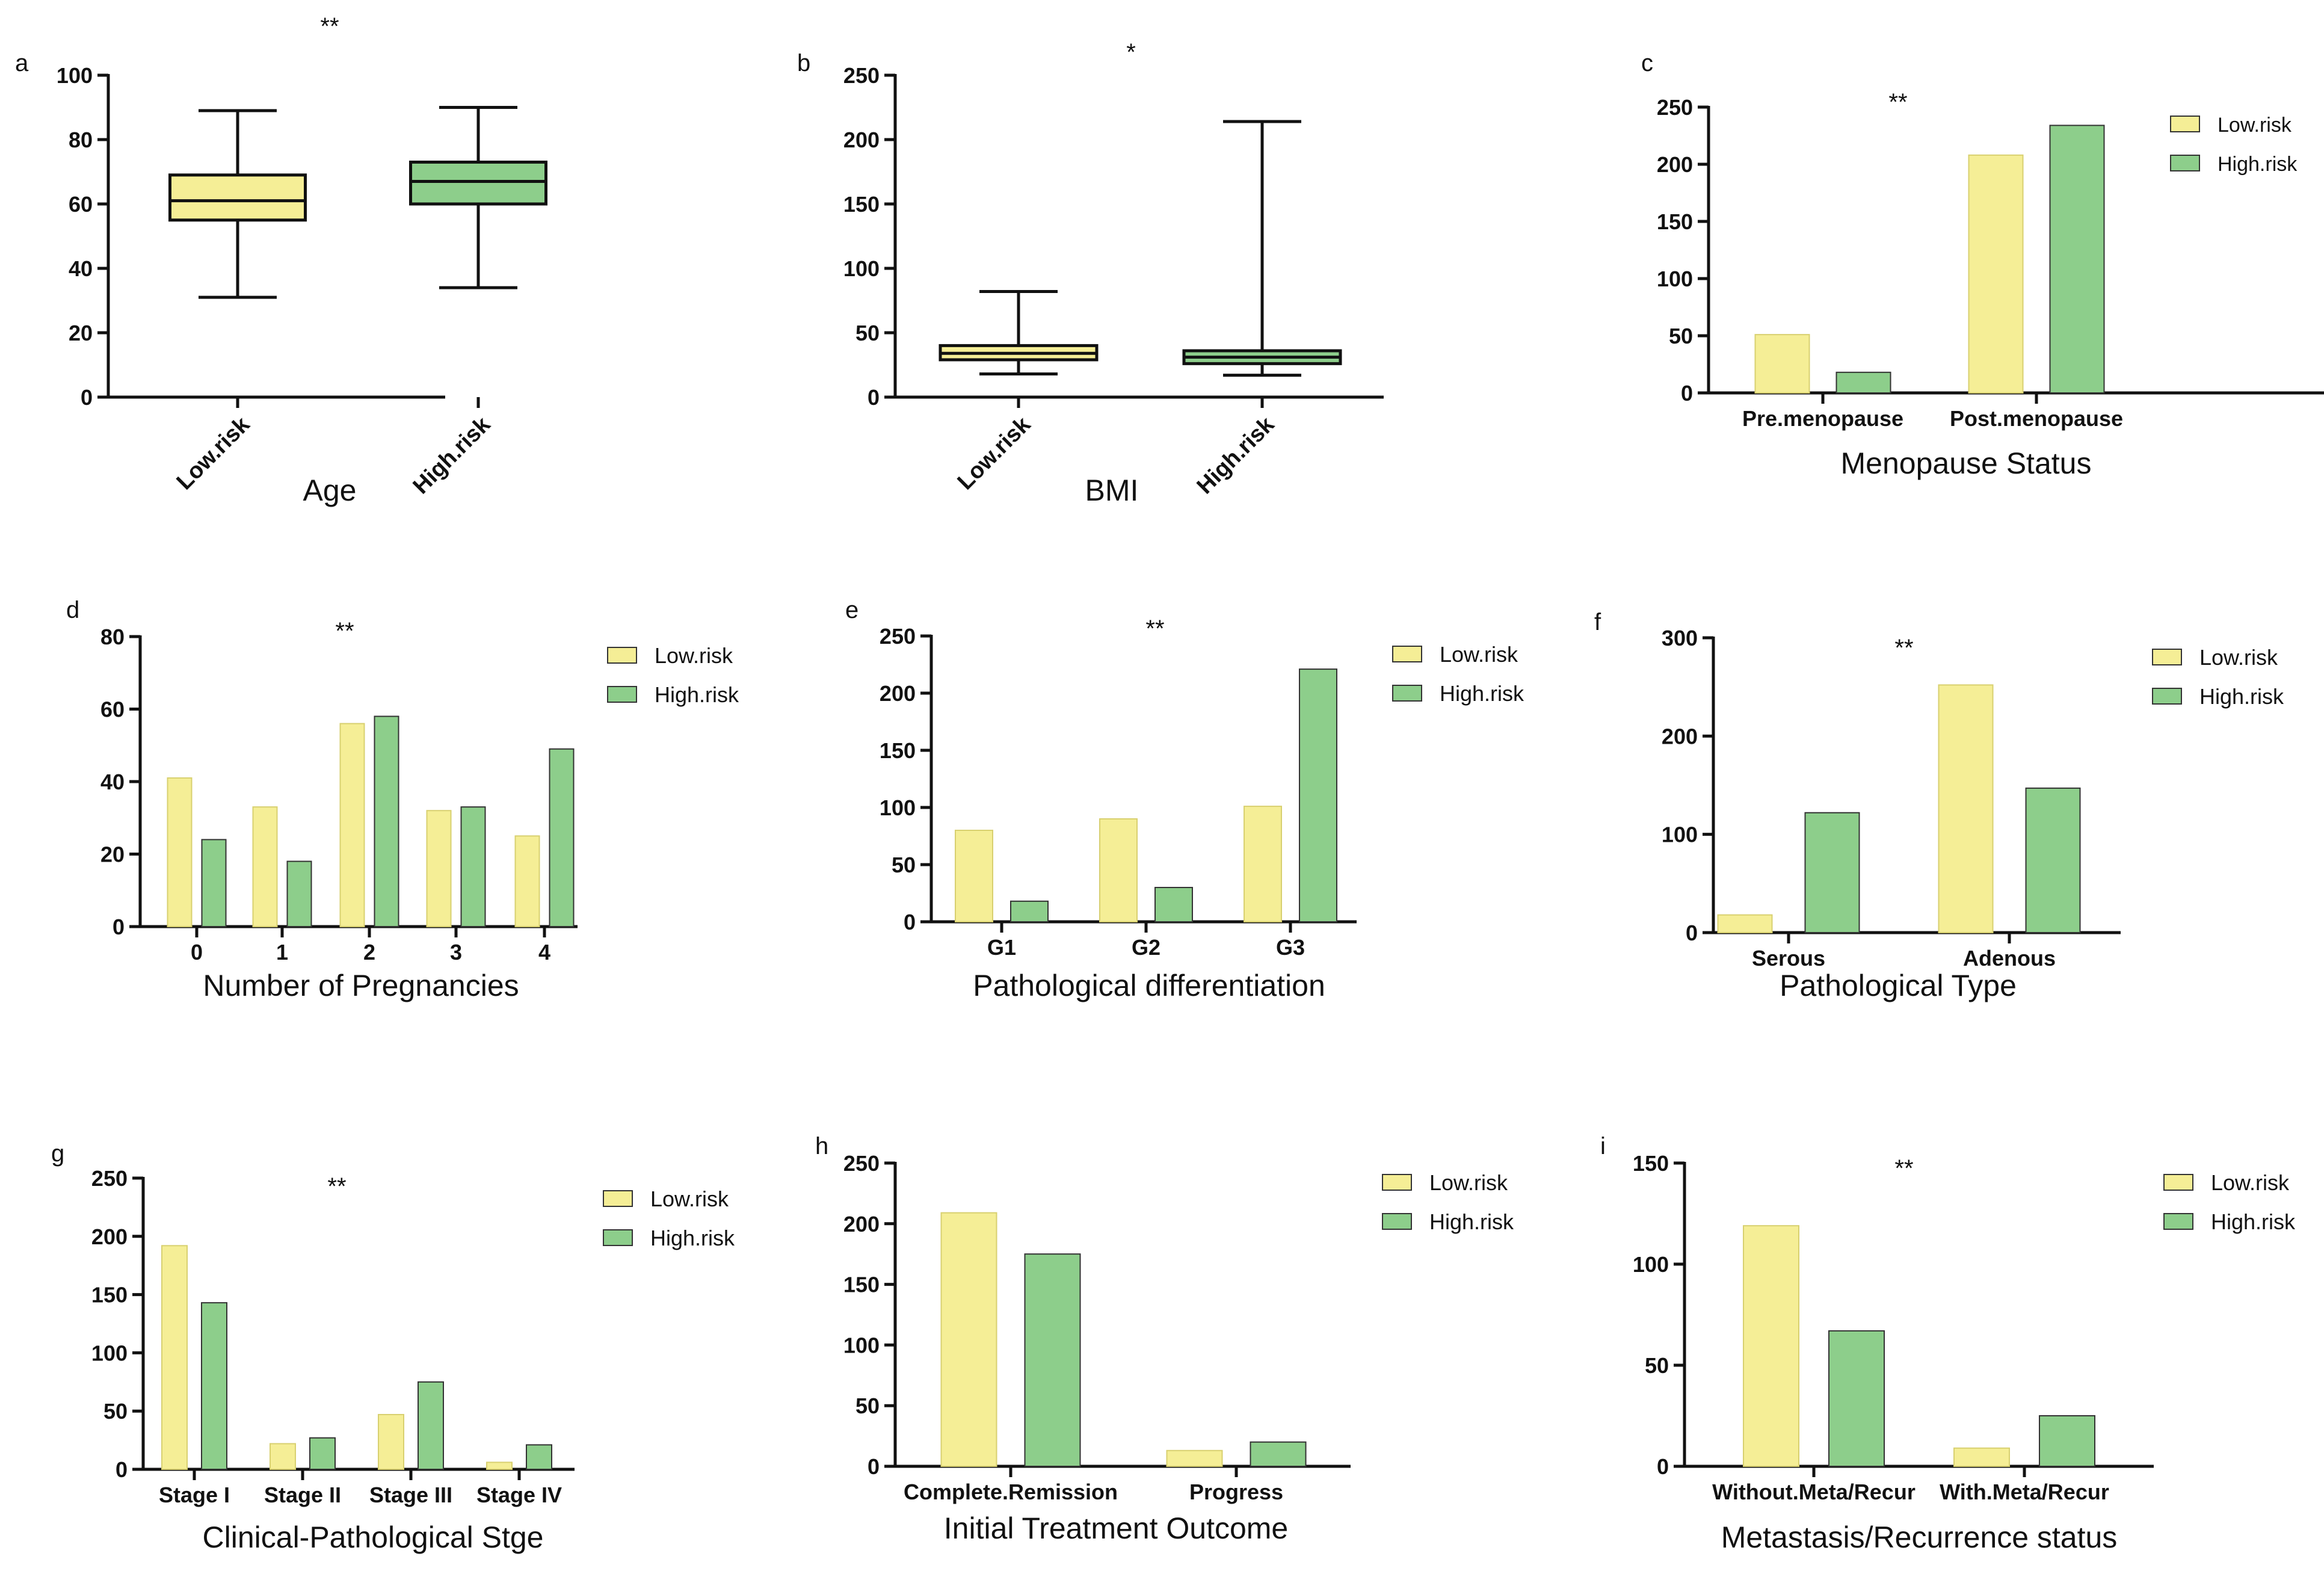 Image resolution: width=2324 pixels, height=1571 pixels. What do you see at coordinates (2053, 860) in the screenshot?
I see `bar-High.risk-Adenous` at bounding box center [2053, 860].